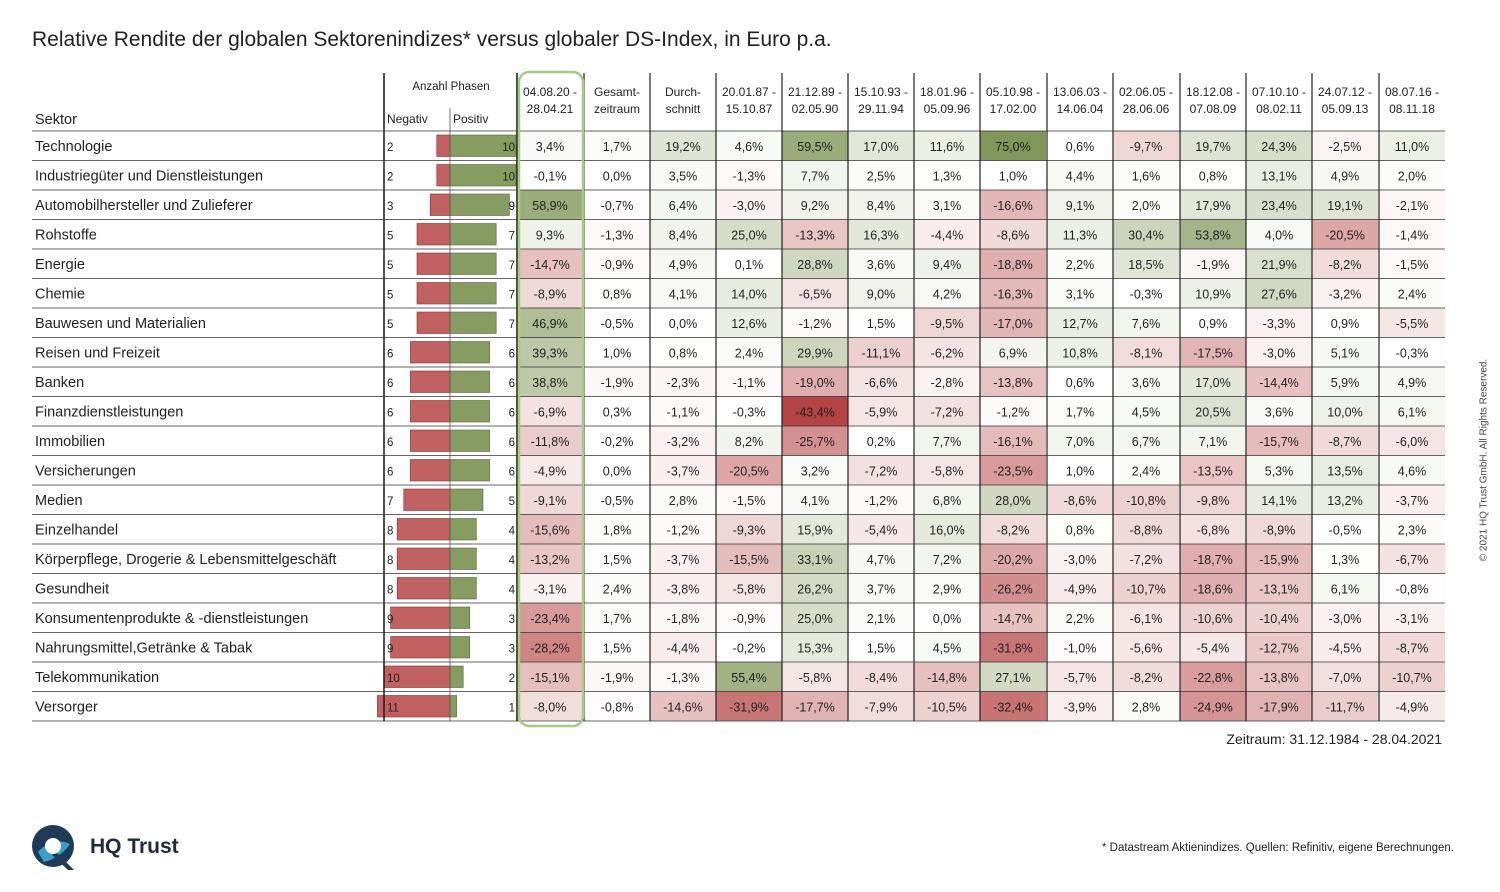 This screenshot has width=1500, height=892. Describe the element at coordinates (1412, 324) in the screenshot. I see `value-label: -5,5%` at that location.